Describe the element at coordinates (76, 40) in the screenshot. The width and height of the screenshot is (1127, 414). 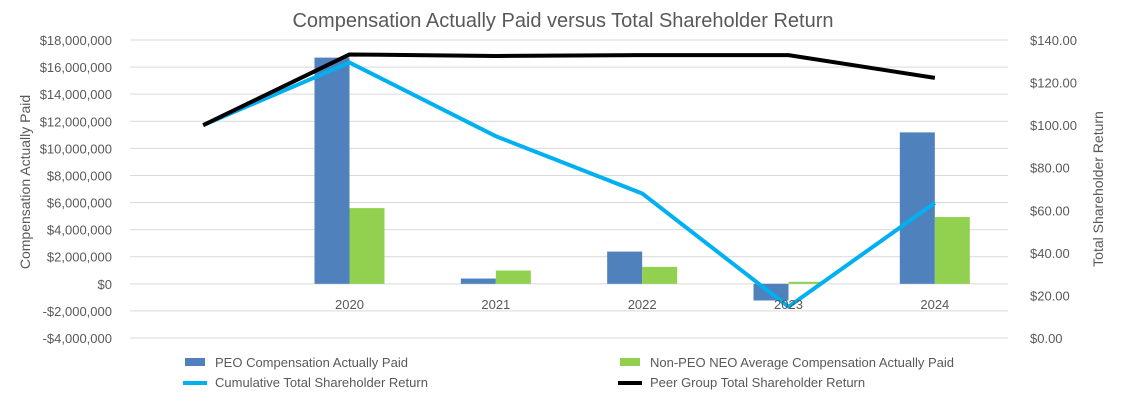
I see `left-tick-label: $18,000,000` at that location.